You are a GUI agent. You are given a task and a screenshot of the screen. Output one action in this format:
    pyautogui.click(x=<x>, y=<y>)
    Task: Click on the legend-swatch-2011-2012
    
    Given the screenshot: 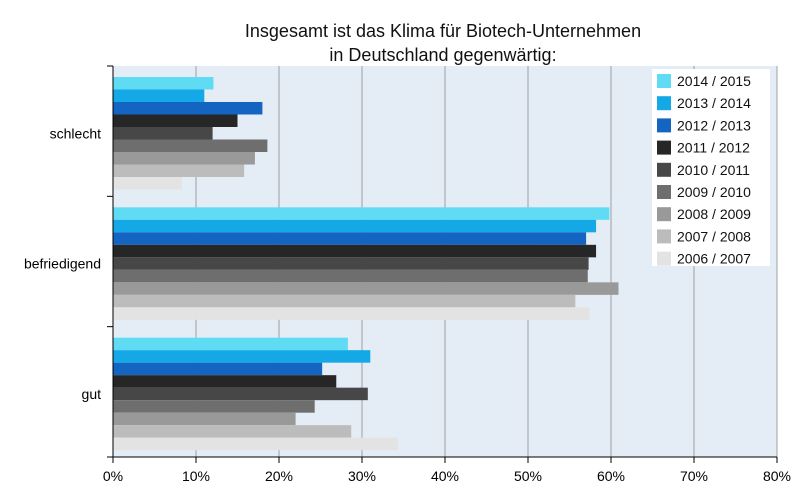 What is the action you would take?
    pyautogui.click(x=664, y=147)
    